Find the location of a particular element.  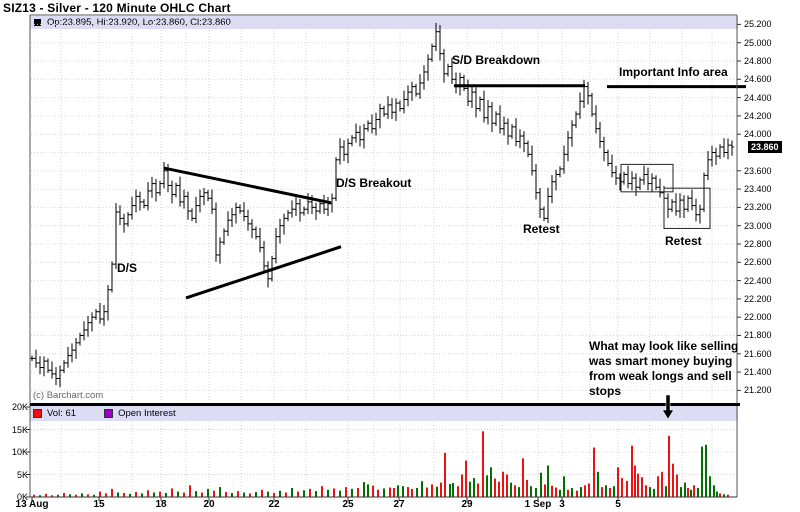

open-interest-legend-label: Open Interest is located at coordinates (147, 413).